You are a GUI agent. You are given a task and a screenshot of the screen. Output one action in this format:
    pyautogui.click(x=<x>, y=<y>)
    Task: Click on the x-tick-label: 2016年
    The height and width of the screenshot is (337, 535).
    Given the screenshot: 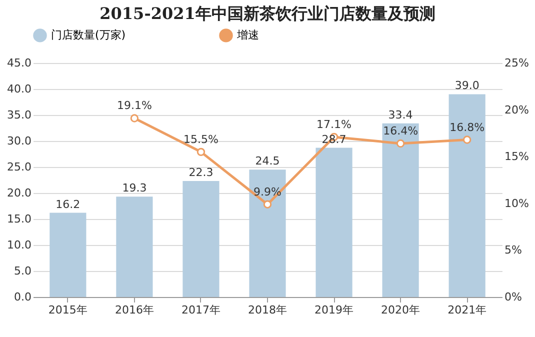 What is the action you would take?
    pyautogui.click(x=134, y=310)
    